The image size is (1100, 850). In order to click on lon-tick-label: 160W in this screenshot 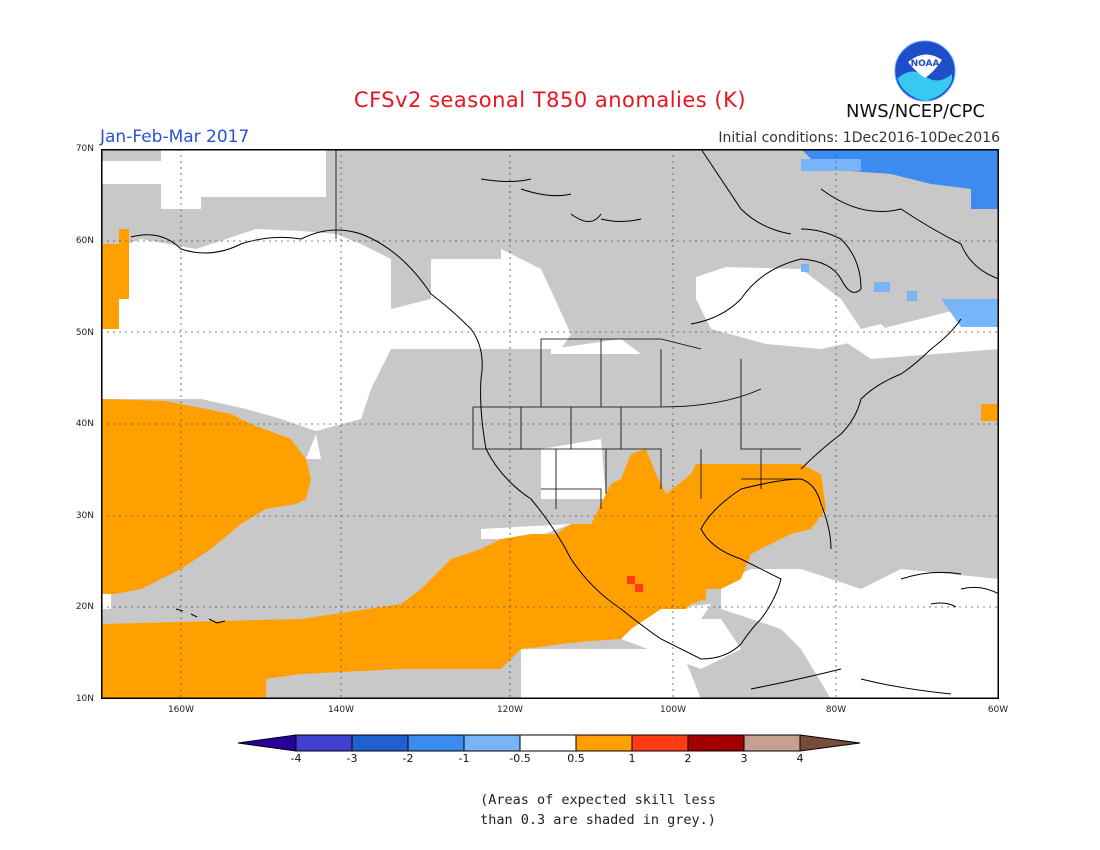, I will do `click(181, 710)`.